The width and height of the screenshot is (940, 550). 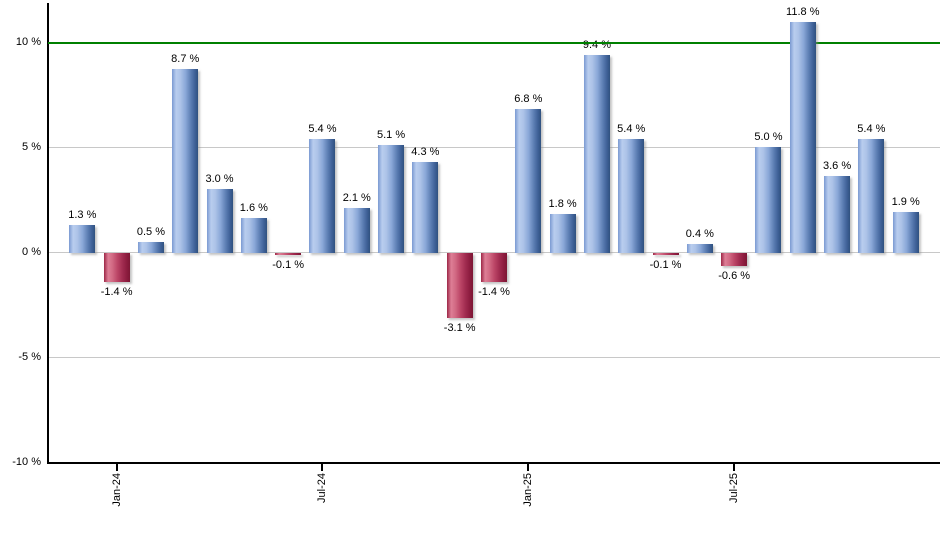 I want to click on y-axis-tick-label: -5 %, so click(x=29, y=357).